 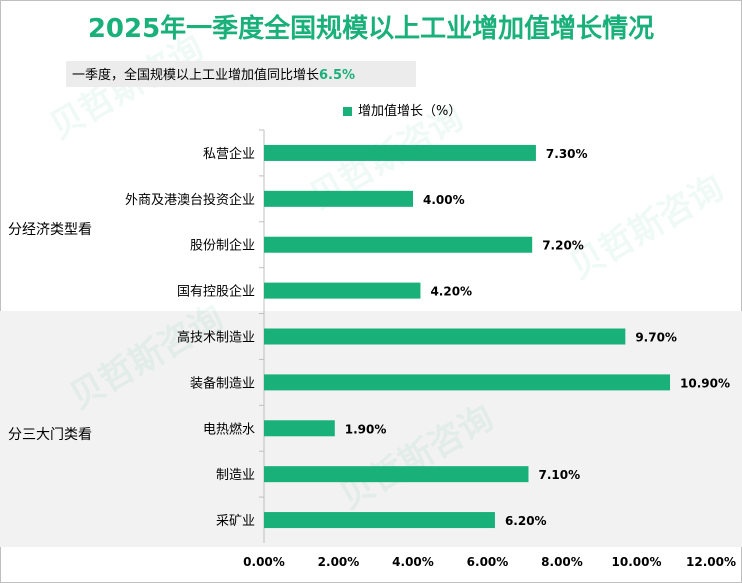 What do you see at coordinates (216, 338) in the screenshot?
I see `category-label: 高技术制造业` at bounding box center [216, 338].